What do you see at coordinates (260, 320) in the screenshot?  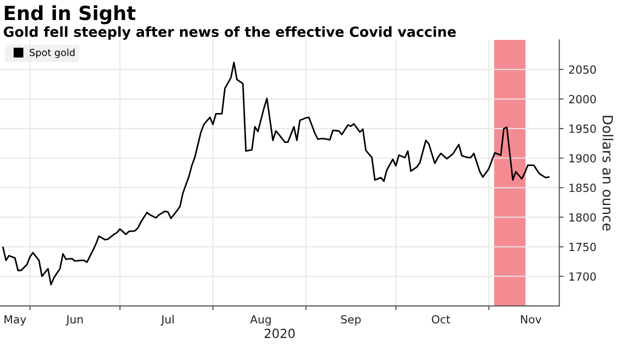 I see `x-tick-label: Aug` at bounding box center [260, 320].